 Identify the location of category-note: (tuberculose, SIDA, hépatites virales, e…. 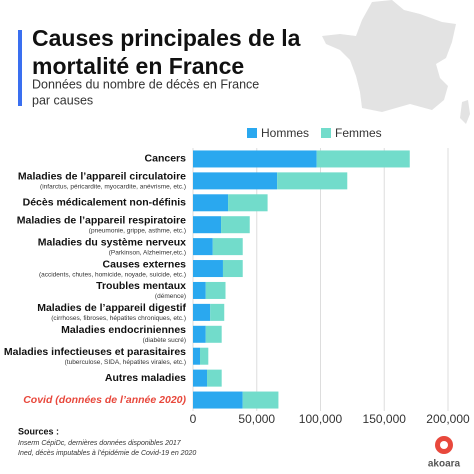
(125, 362).